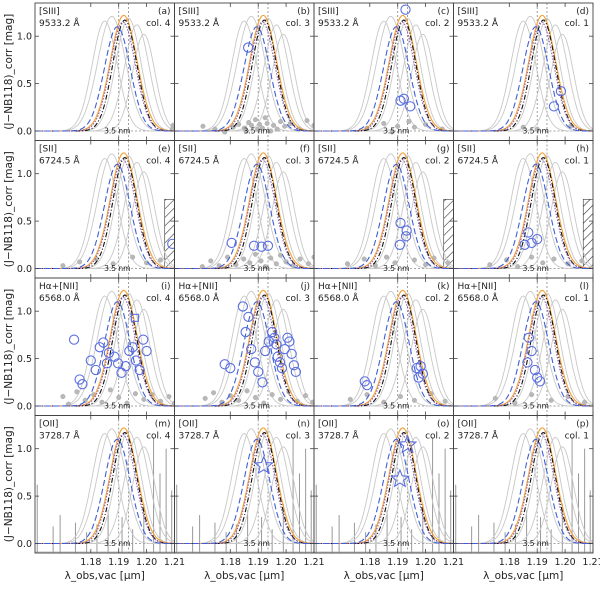 This screenshot has width=600, height=590. Describe the element at coordinates (467, 150) in the screenshot. I see `line-name-label: [SII]` at that location.